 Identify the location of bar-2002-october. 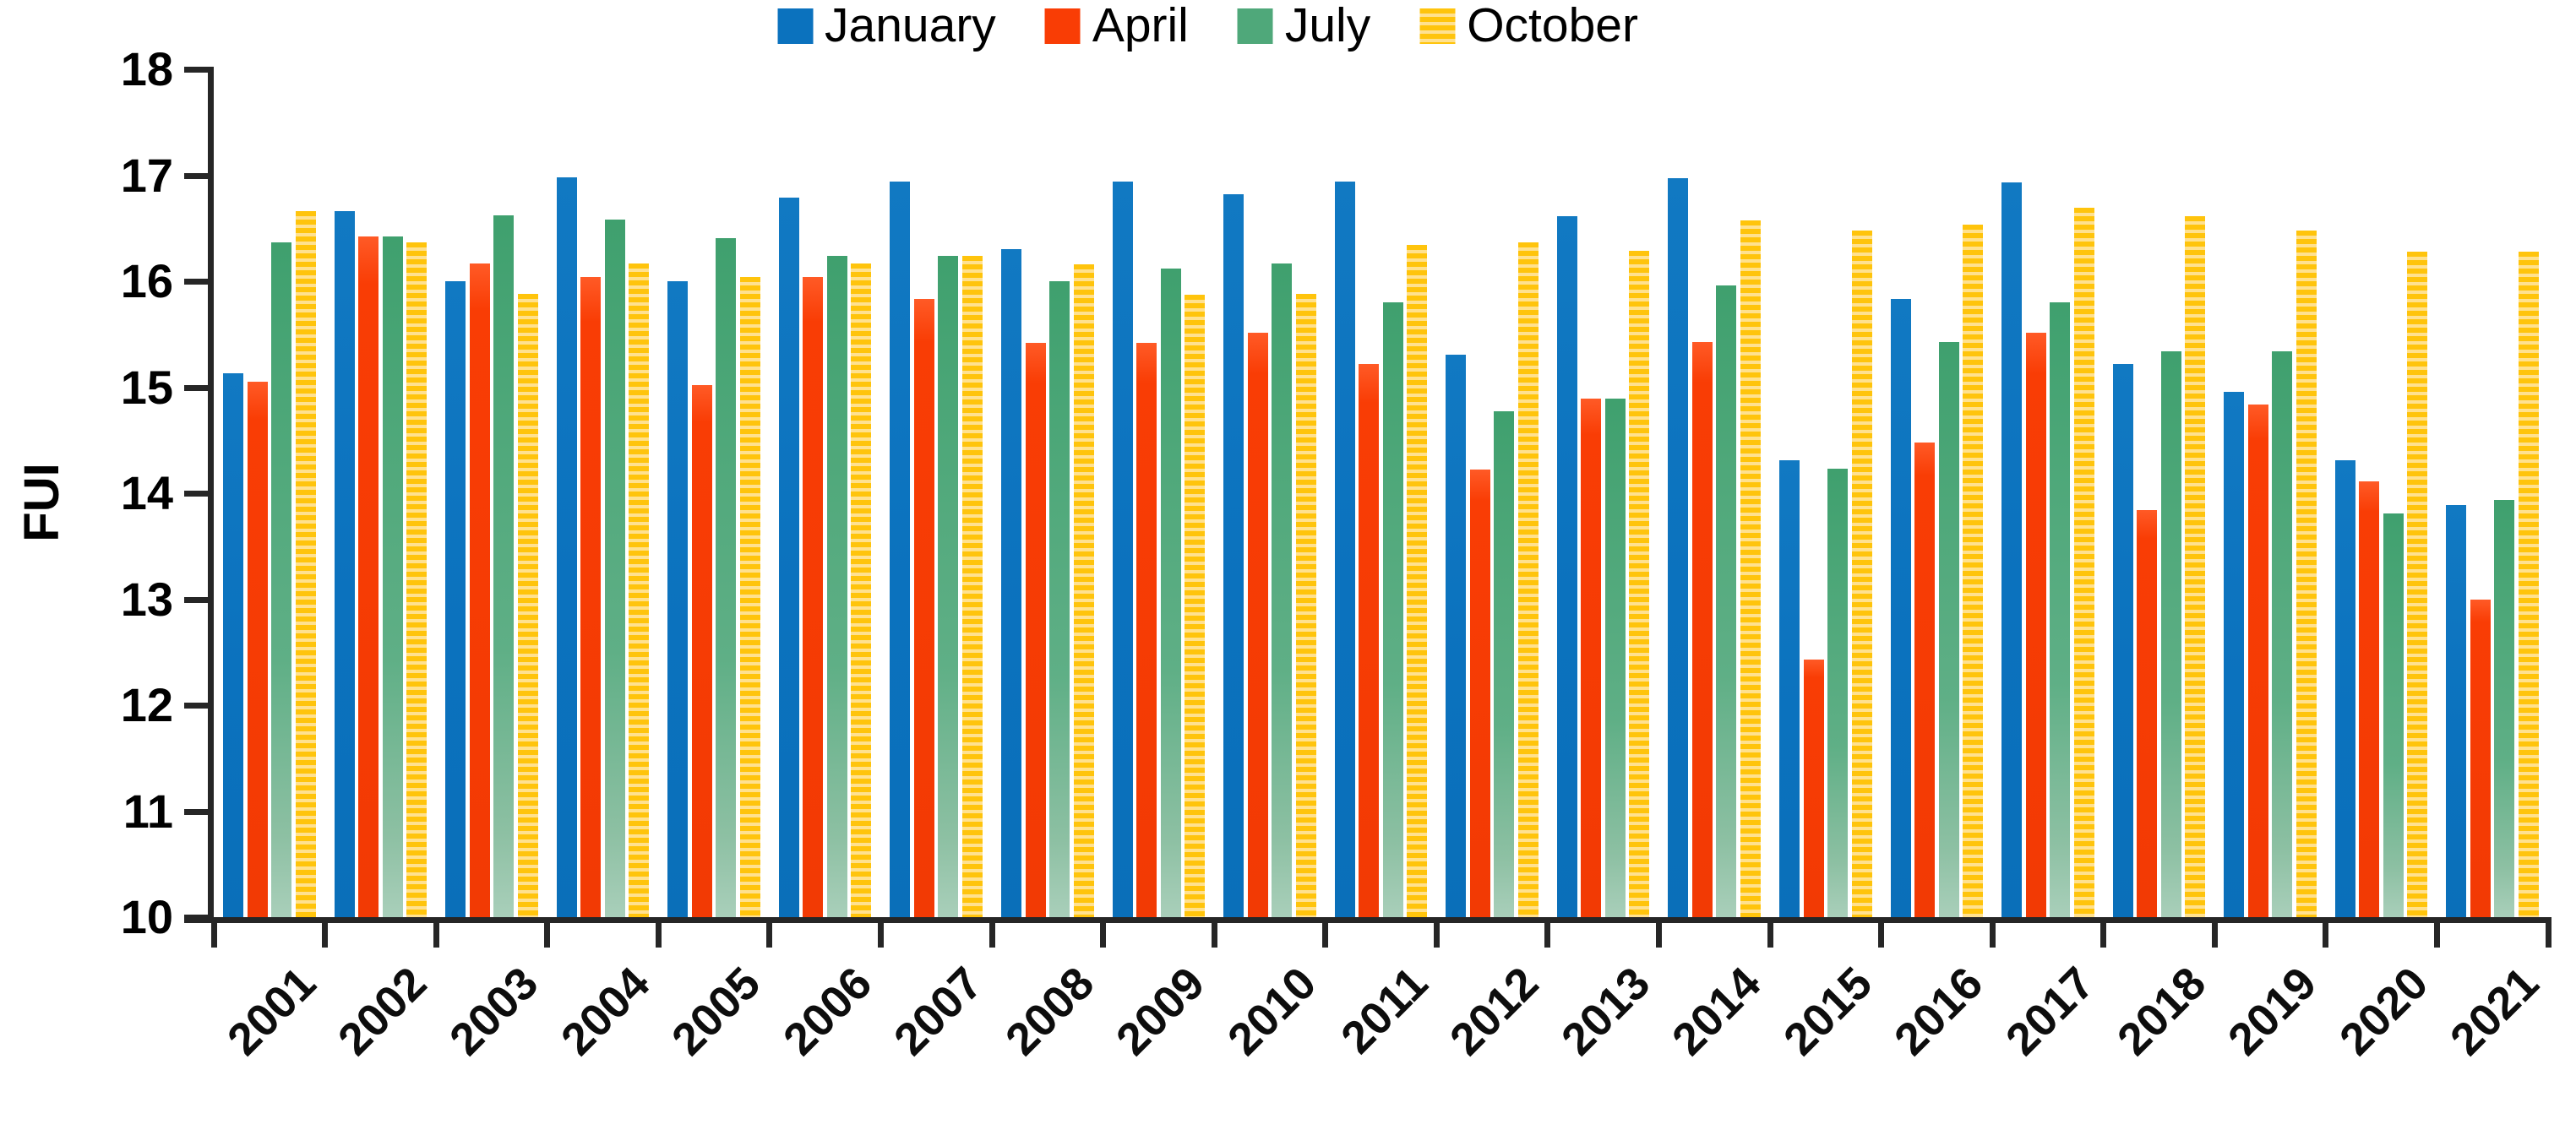
(417, 579).